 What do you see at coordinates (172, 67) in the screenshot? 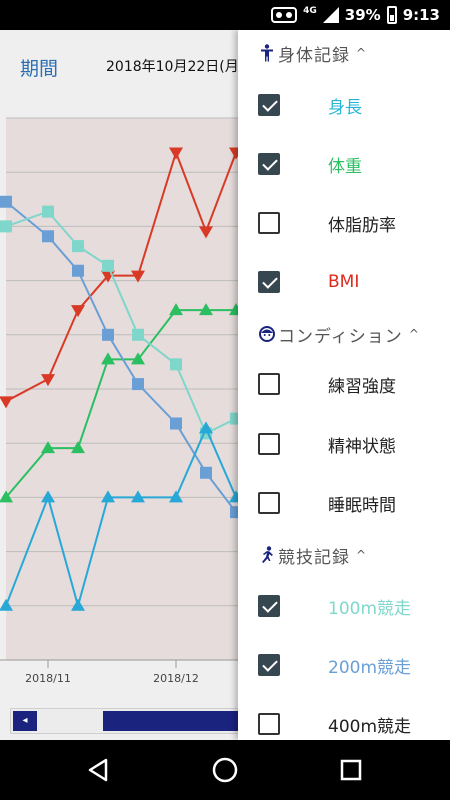
I see `date-label: 2018年10月22日(月` at bounding box center [172, 67].